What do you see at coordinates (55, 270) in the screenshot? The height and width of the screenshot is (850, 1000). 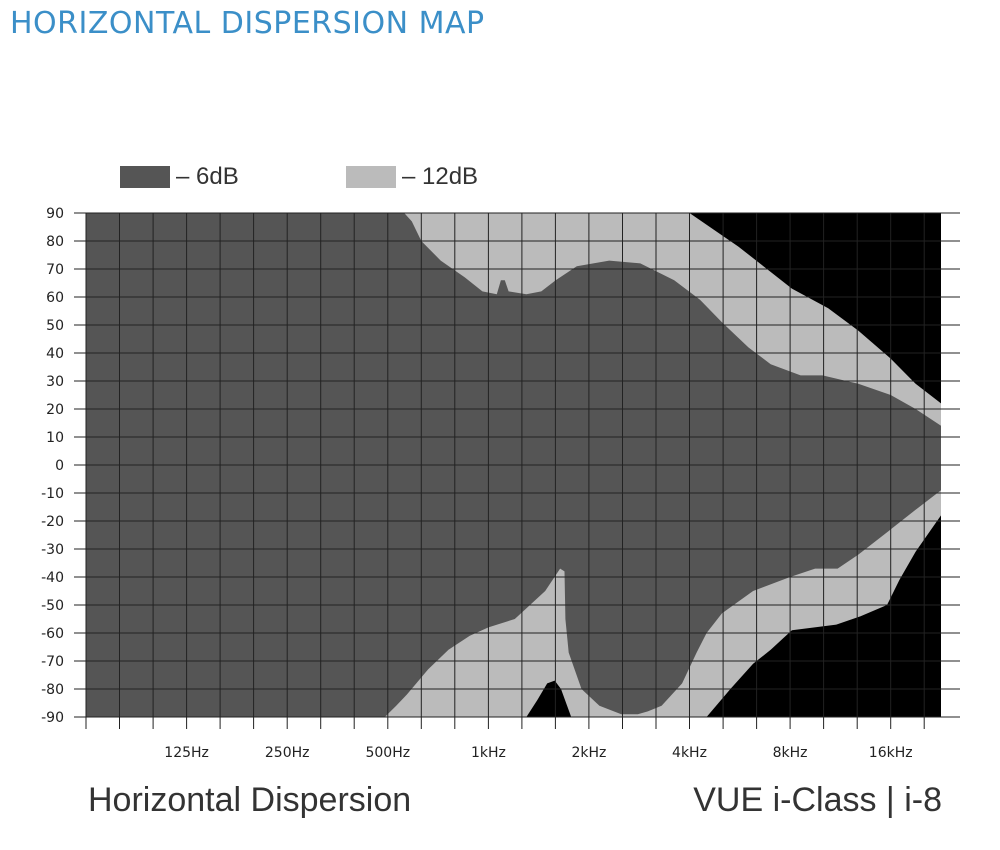 I see `y-tick-label: 70` at bounding box center [55, 270].